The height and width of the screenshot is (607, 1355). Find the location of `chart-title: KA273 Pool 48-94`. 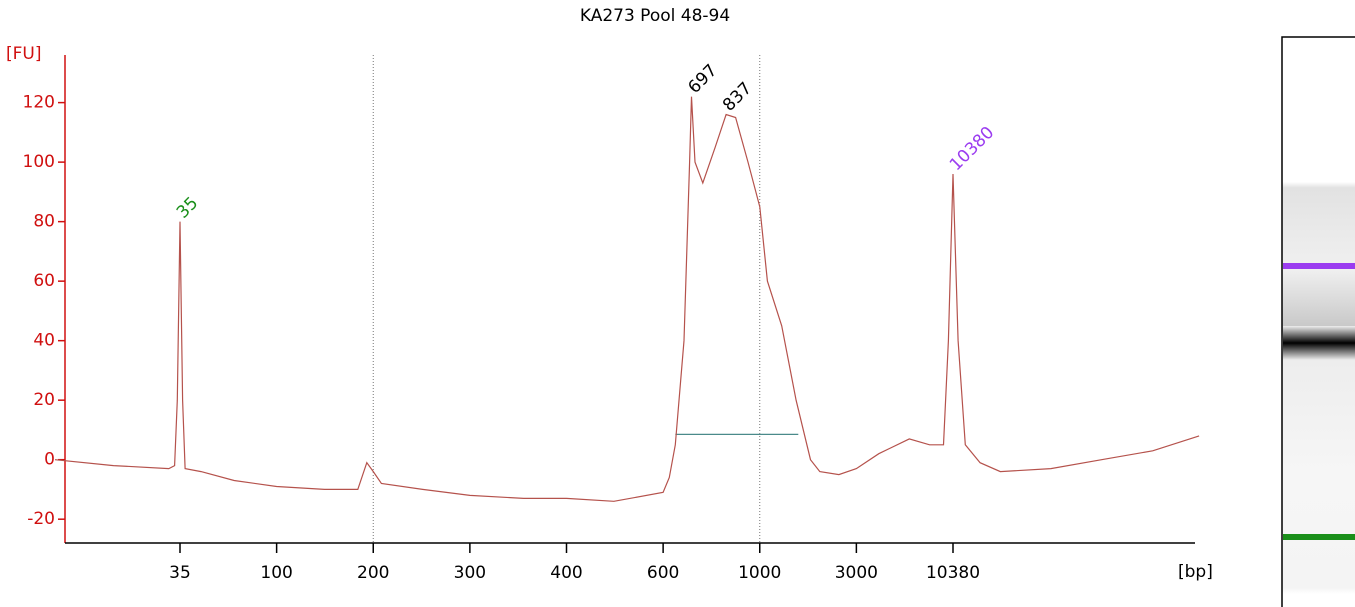

chart-title: KA273 Pool 48-94 is located at coordinates (655, 16).